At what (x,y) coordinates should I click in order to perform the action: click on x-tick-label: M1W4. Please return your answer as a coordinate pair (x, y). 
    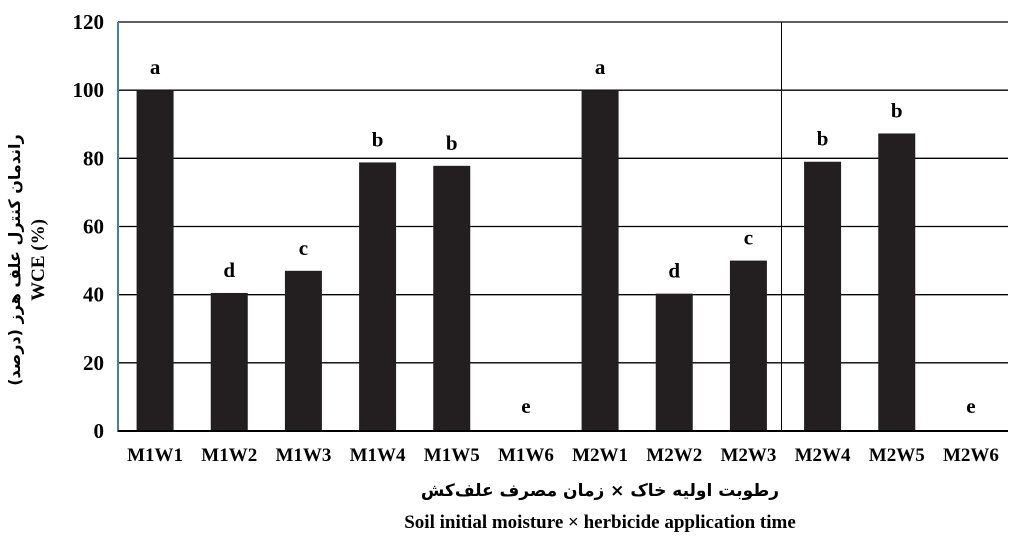
    Looking at the image, I should click on (378, 455).